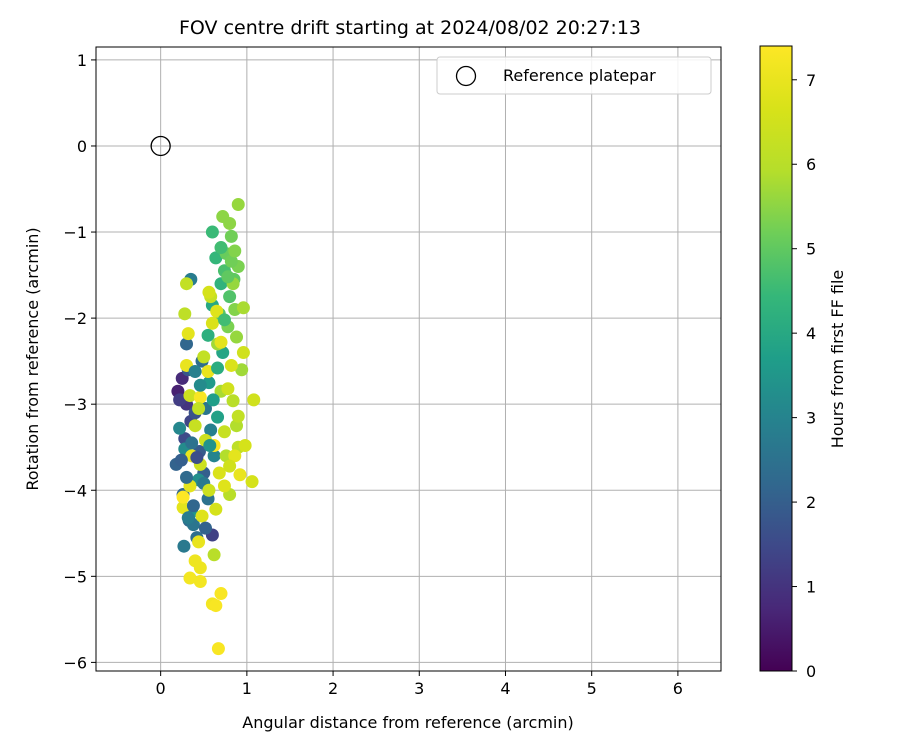  Describe the element at coordinates (811, 80) in the screenshot. I see `colorbar-tick-label: 7` at that location.